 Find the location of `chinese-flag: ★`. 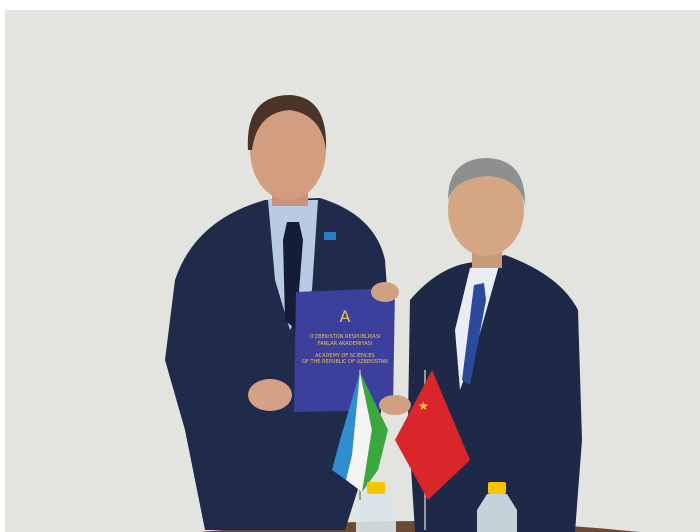

chinese-flag: ★ is located at coordinates (432, 450).